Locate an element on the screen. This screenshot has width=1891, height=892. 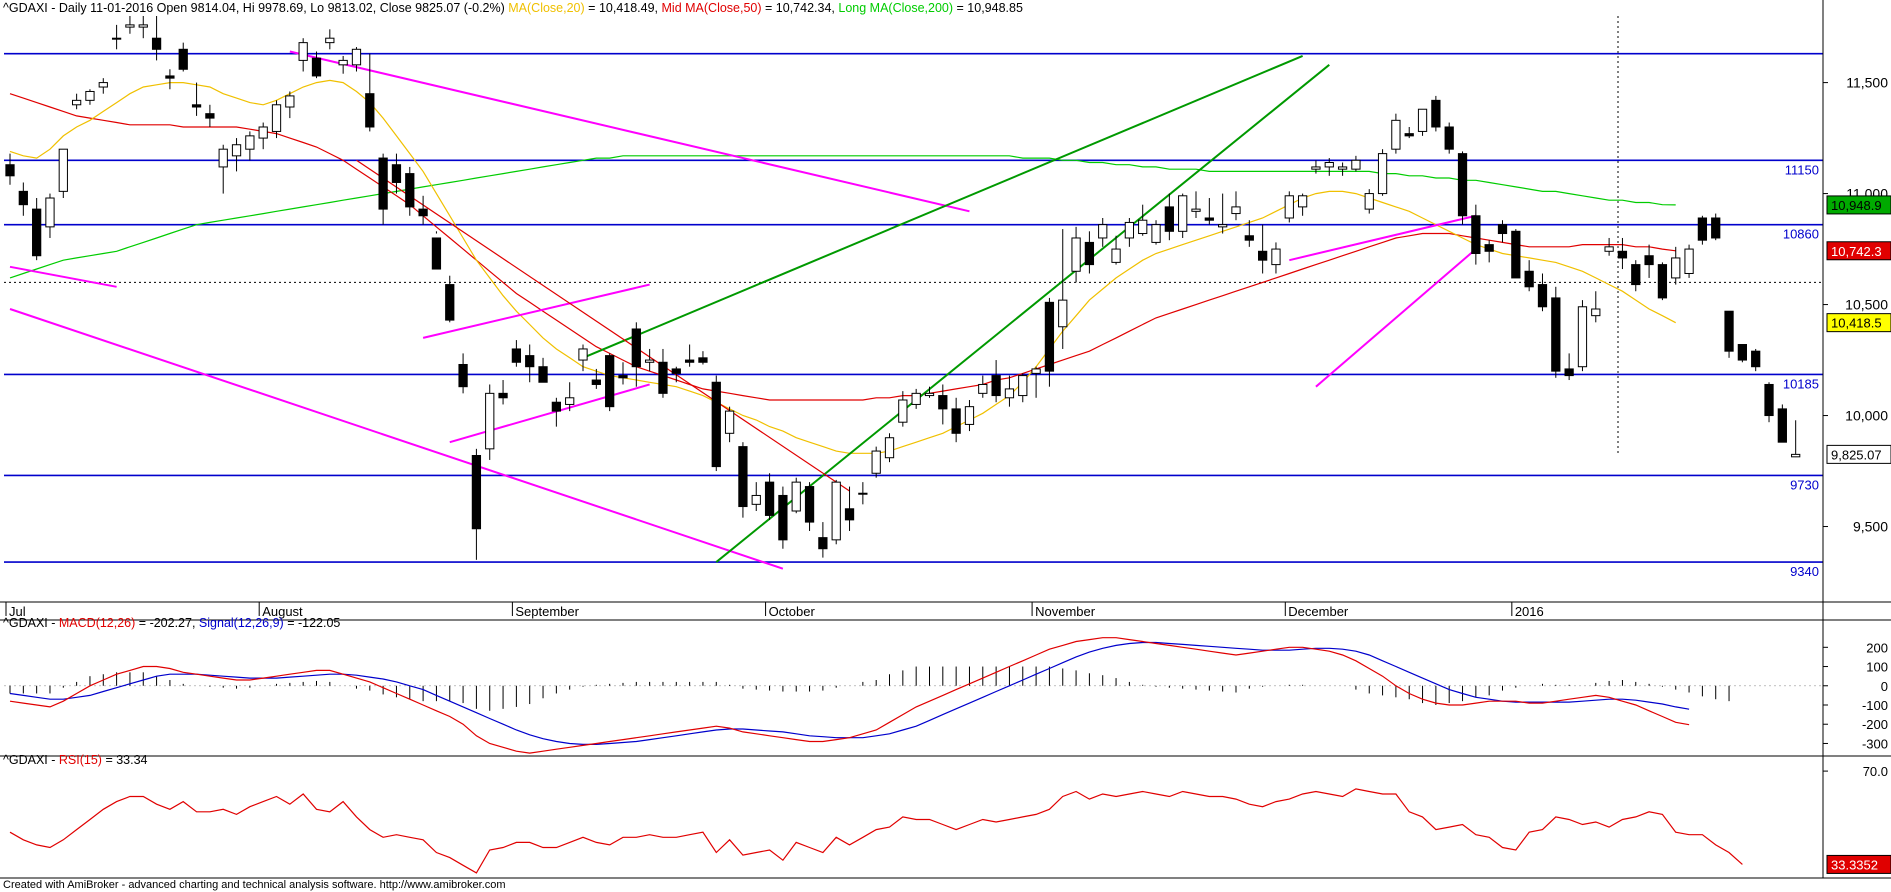
y-tick-label: -300 is located at coordinates (1875, 743).